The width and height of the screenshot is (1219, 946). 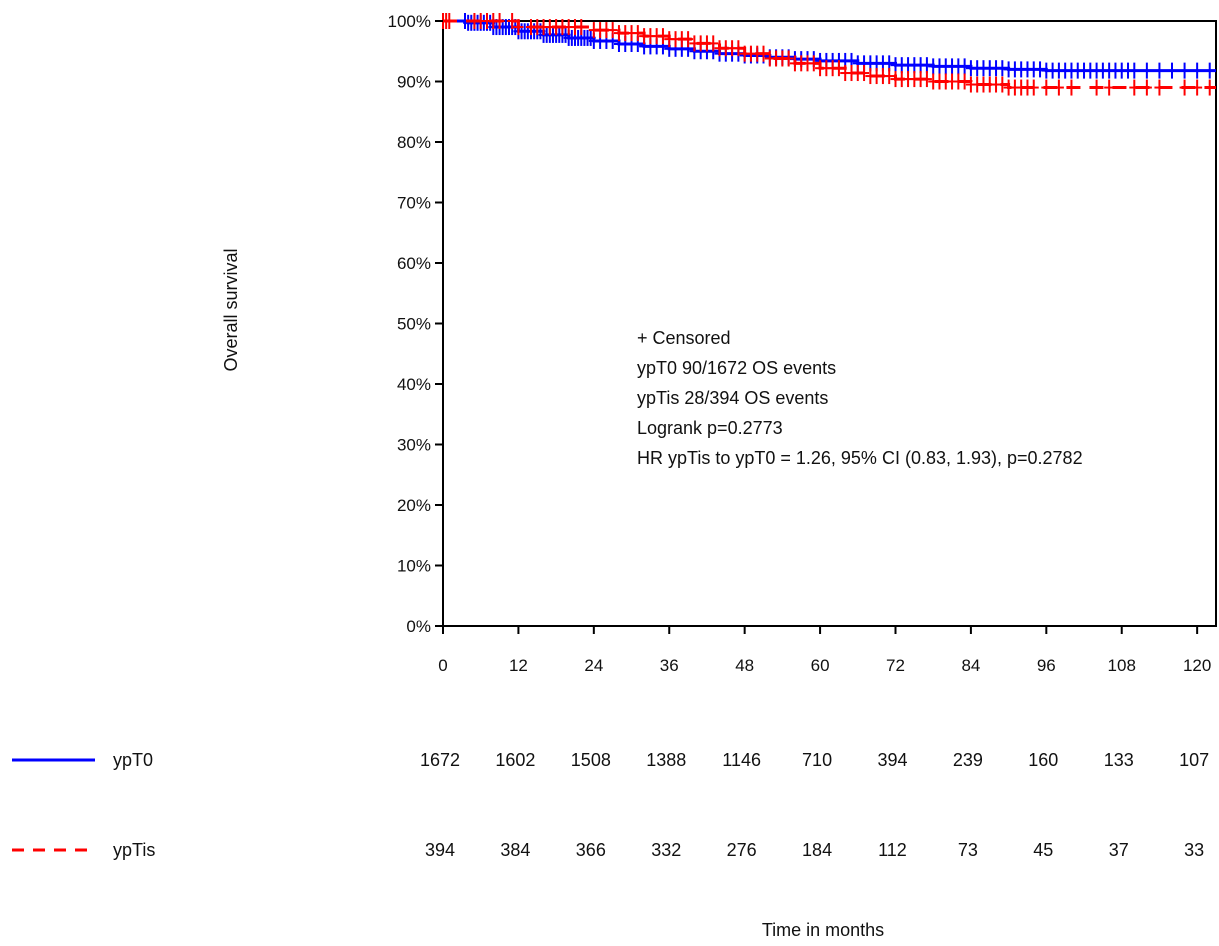 What do you see at coordinates (418, 626) in the screenshot?
I see `y-tick-label: 0%` at bounding box center [418, 626].